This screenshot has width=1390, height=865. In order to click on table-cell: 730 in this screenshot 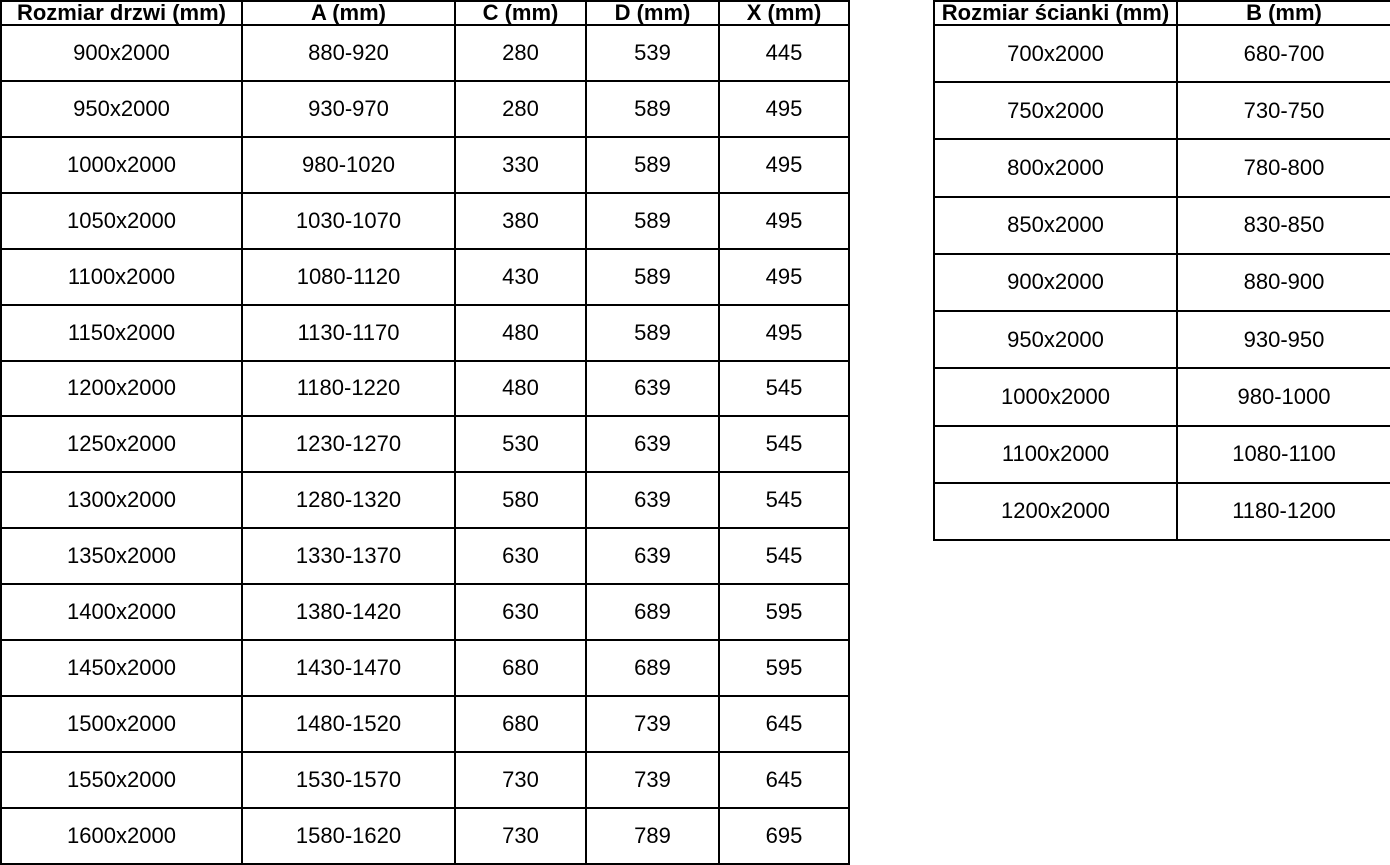, I will do `click(520, 779)`.